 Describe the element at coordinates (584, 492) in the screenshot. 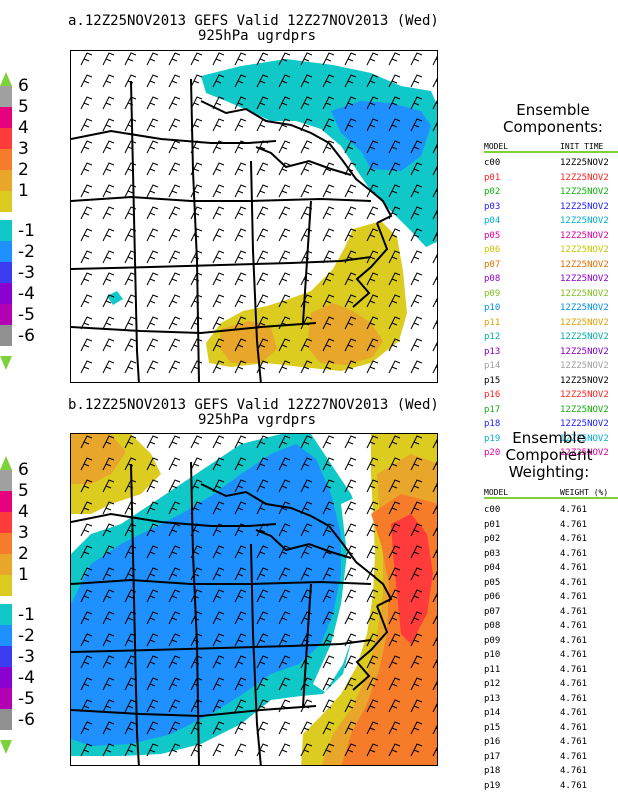

I see `weighting-col-weight: WEIGHT (%)` at that location.